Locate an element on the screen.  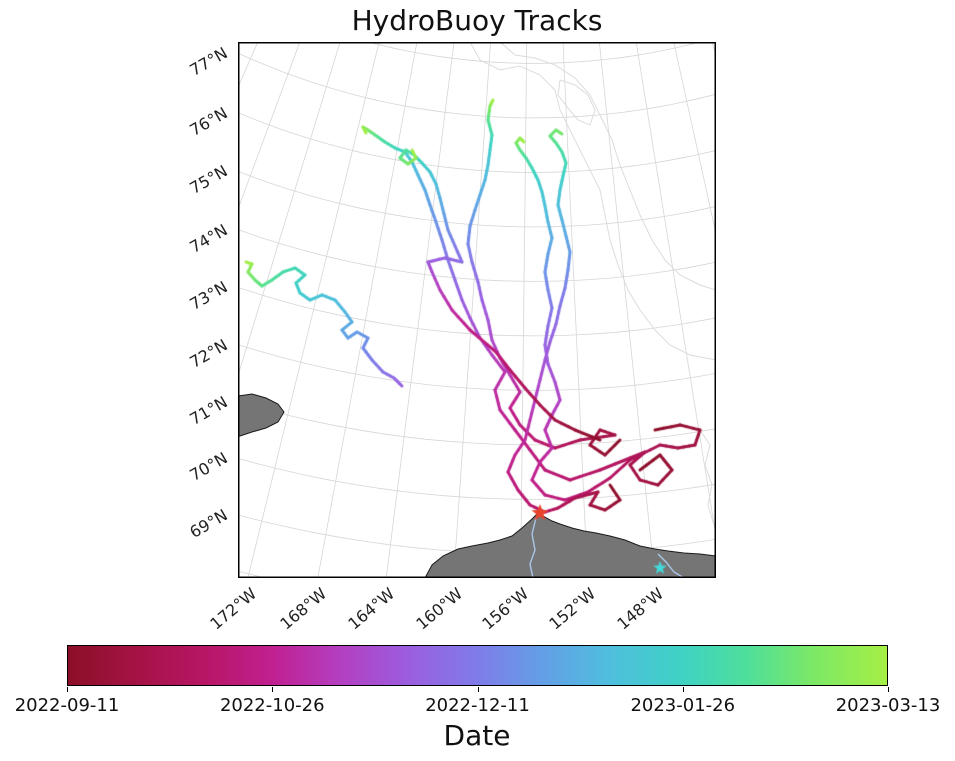
colorbar-tick-label: 2022-12-11 is located at coordinates (477, 705).